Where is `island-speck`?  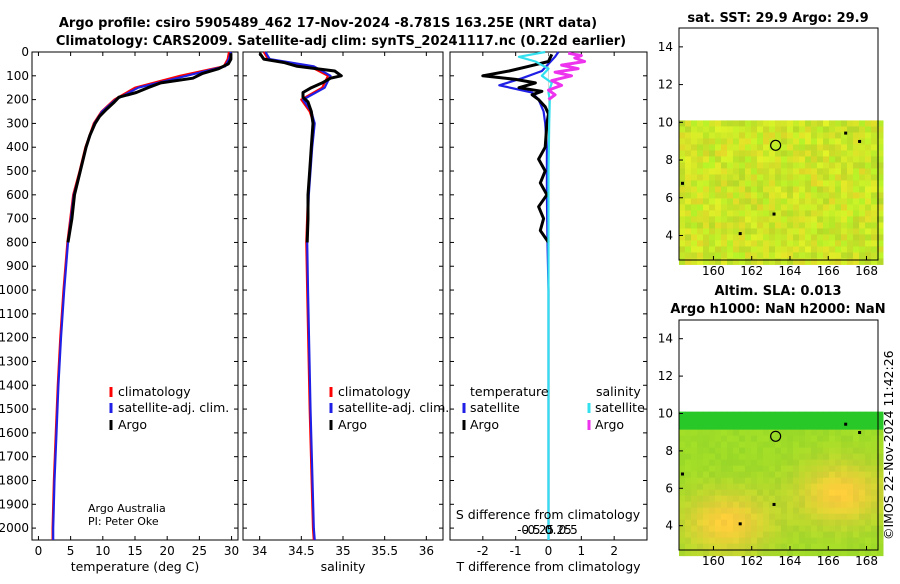 island-speck is located at coordinates (682, 183).